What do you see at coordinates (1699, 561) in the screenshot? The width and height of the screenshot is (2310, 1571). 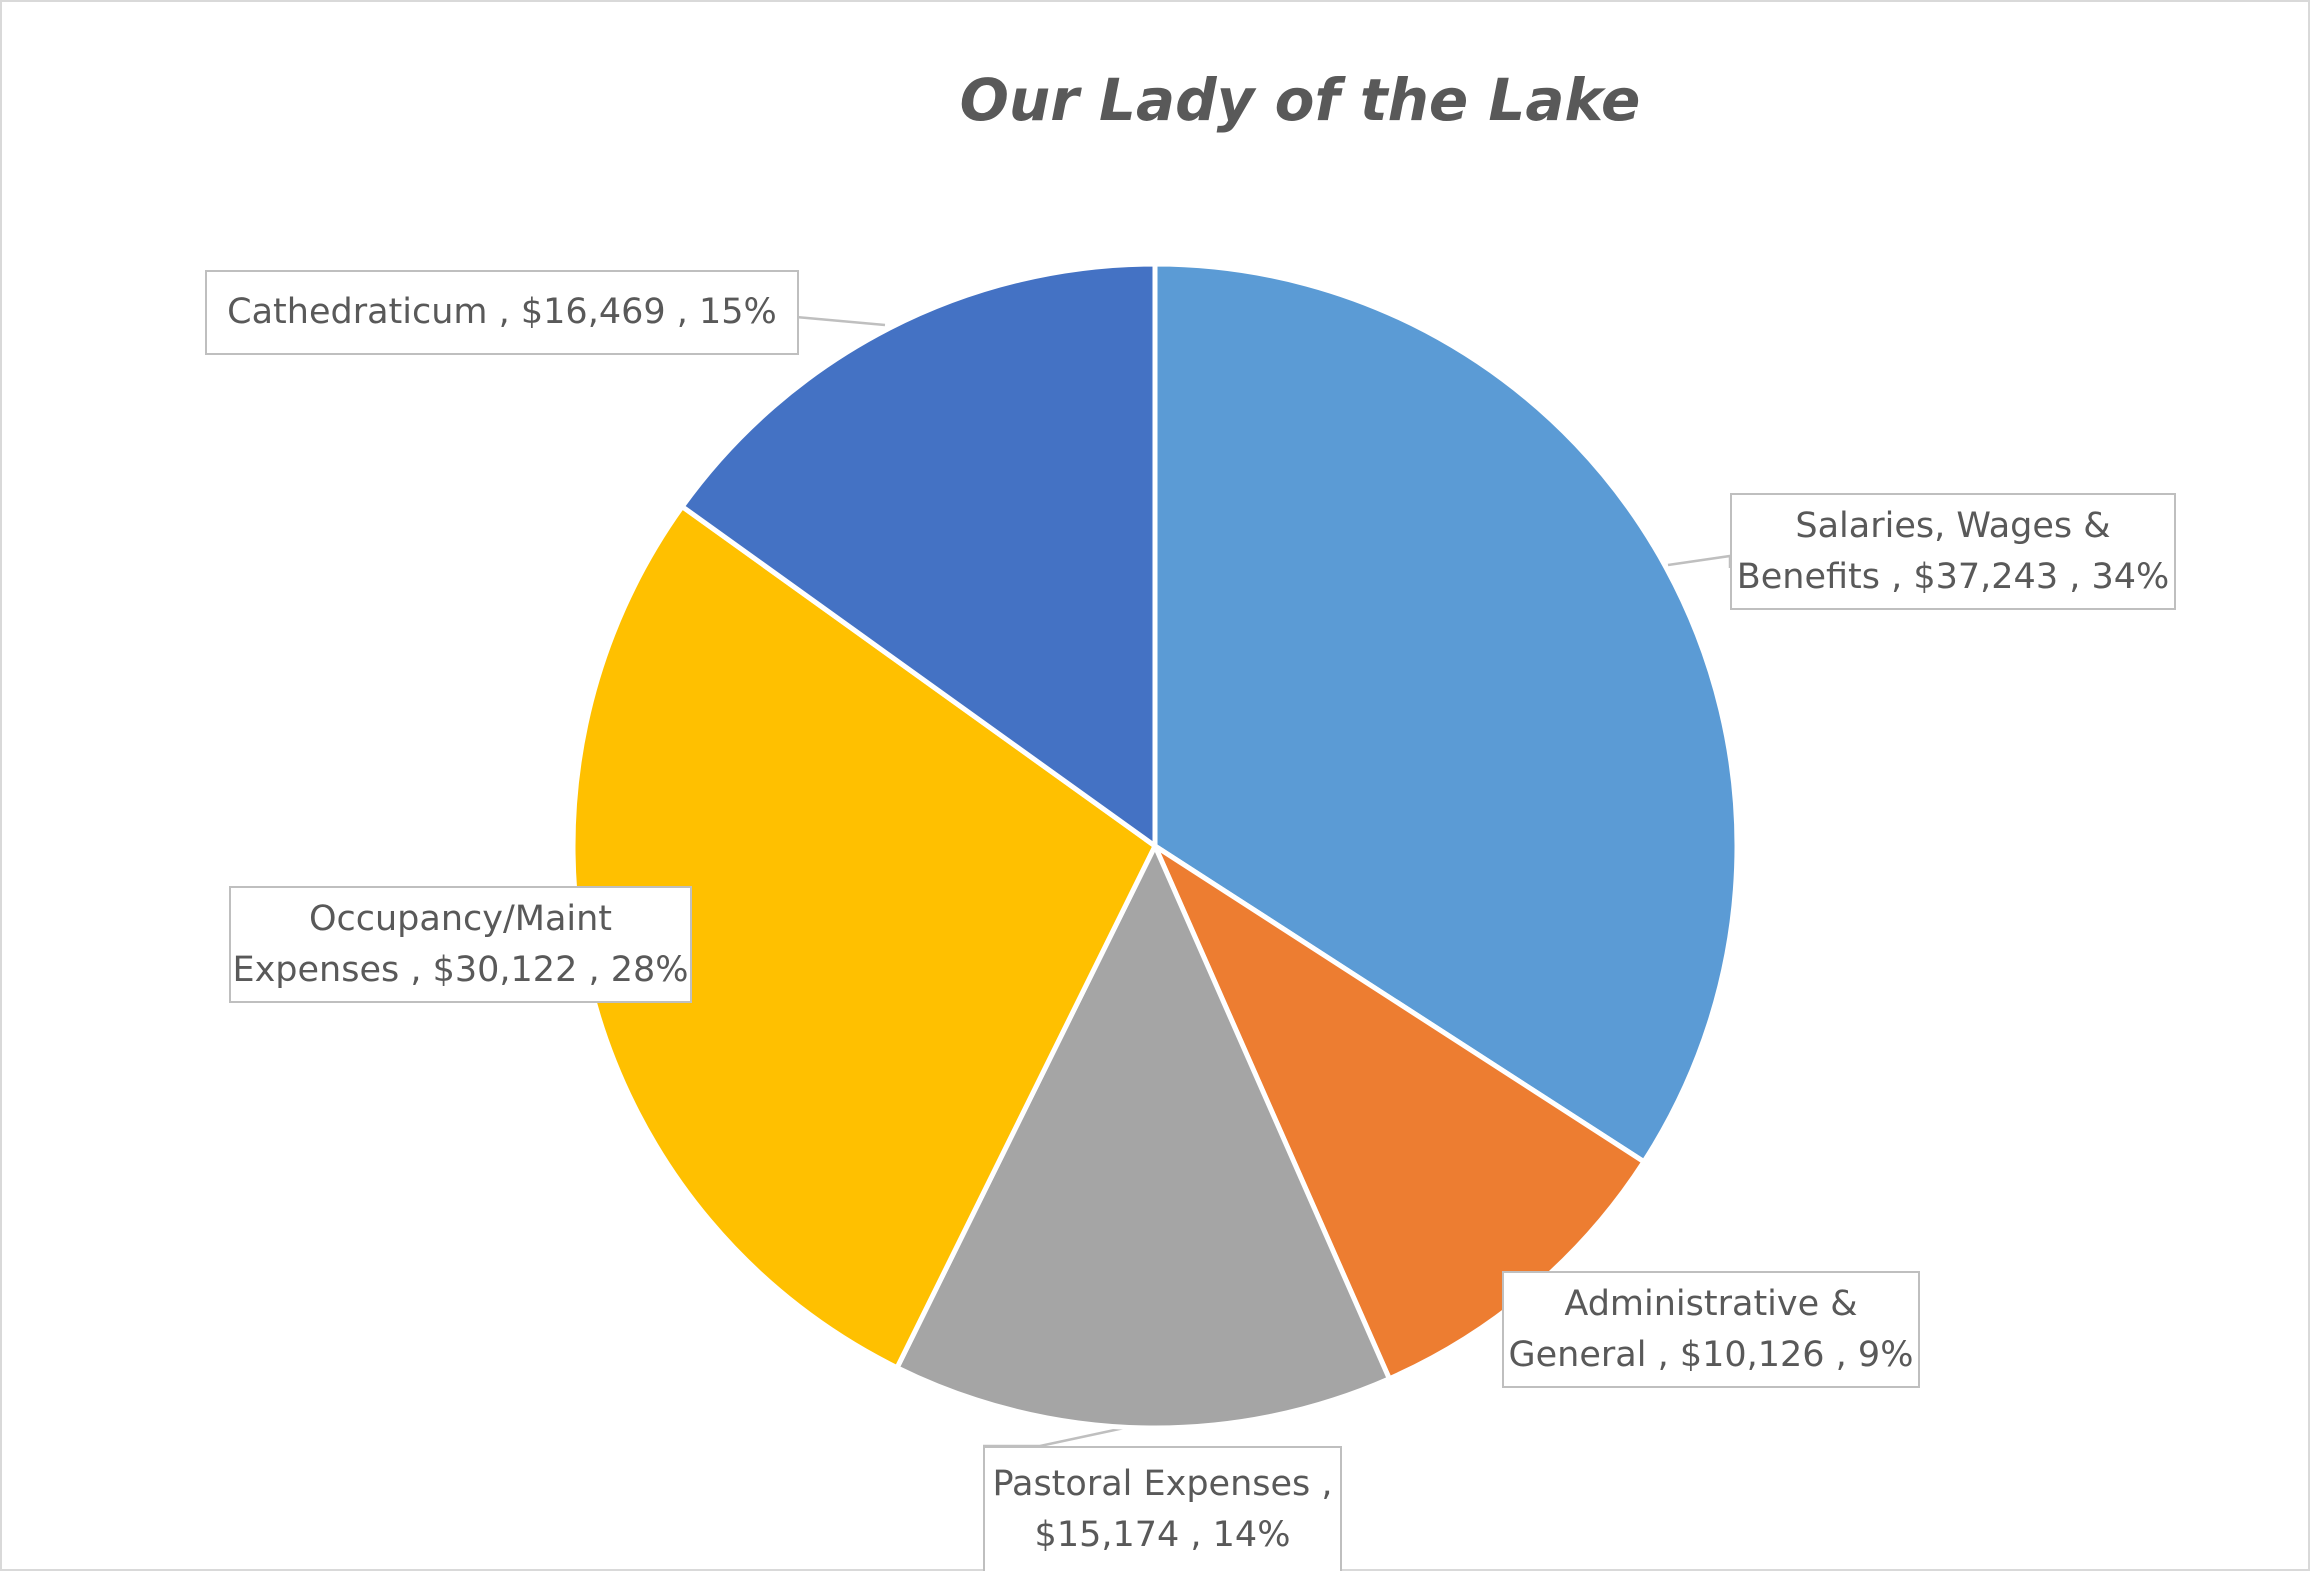 I see `leader-line-salaries` at bounding box center [1699, 561].